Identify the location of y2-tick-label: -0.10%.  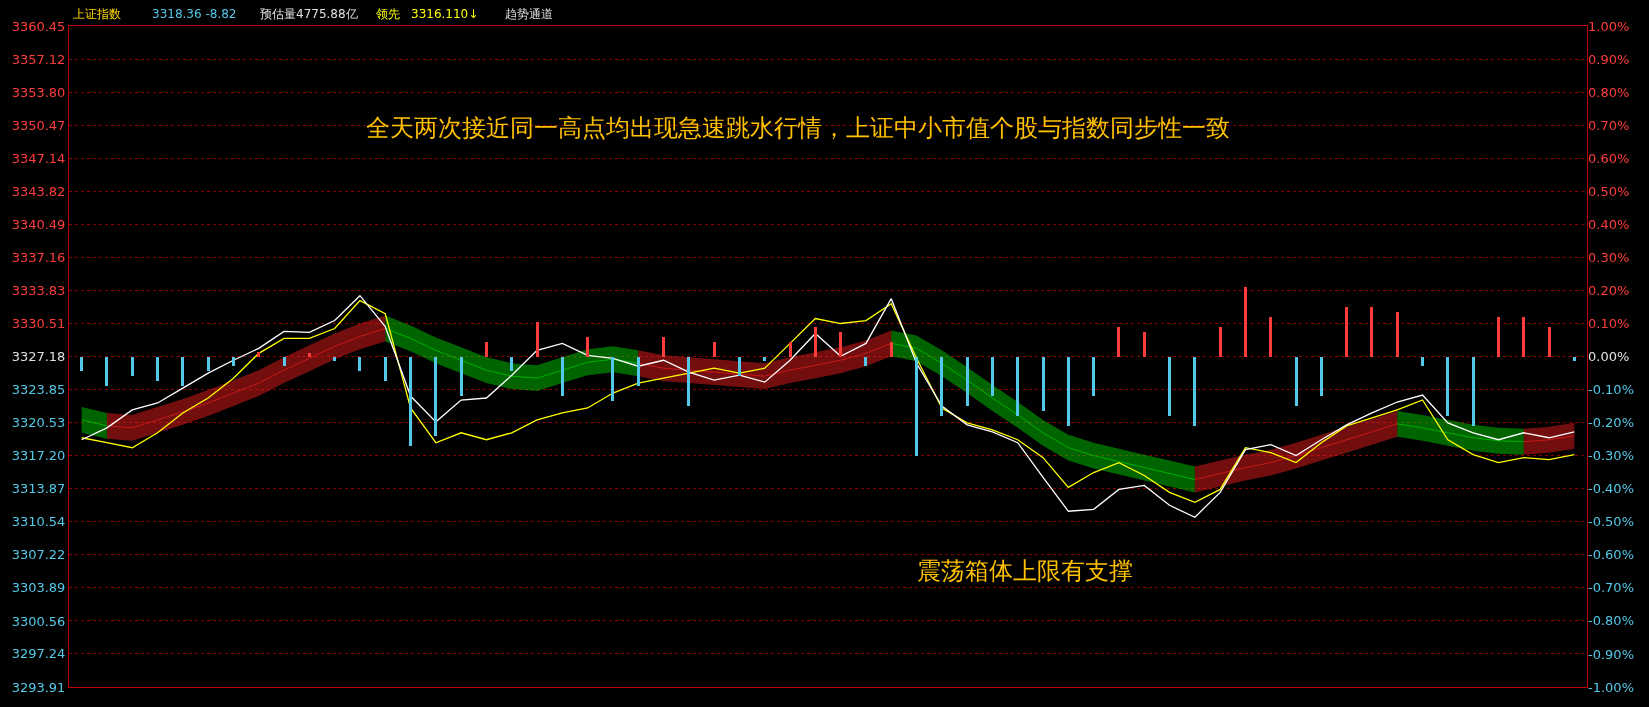
(1611, 390).